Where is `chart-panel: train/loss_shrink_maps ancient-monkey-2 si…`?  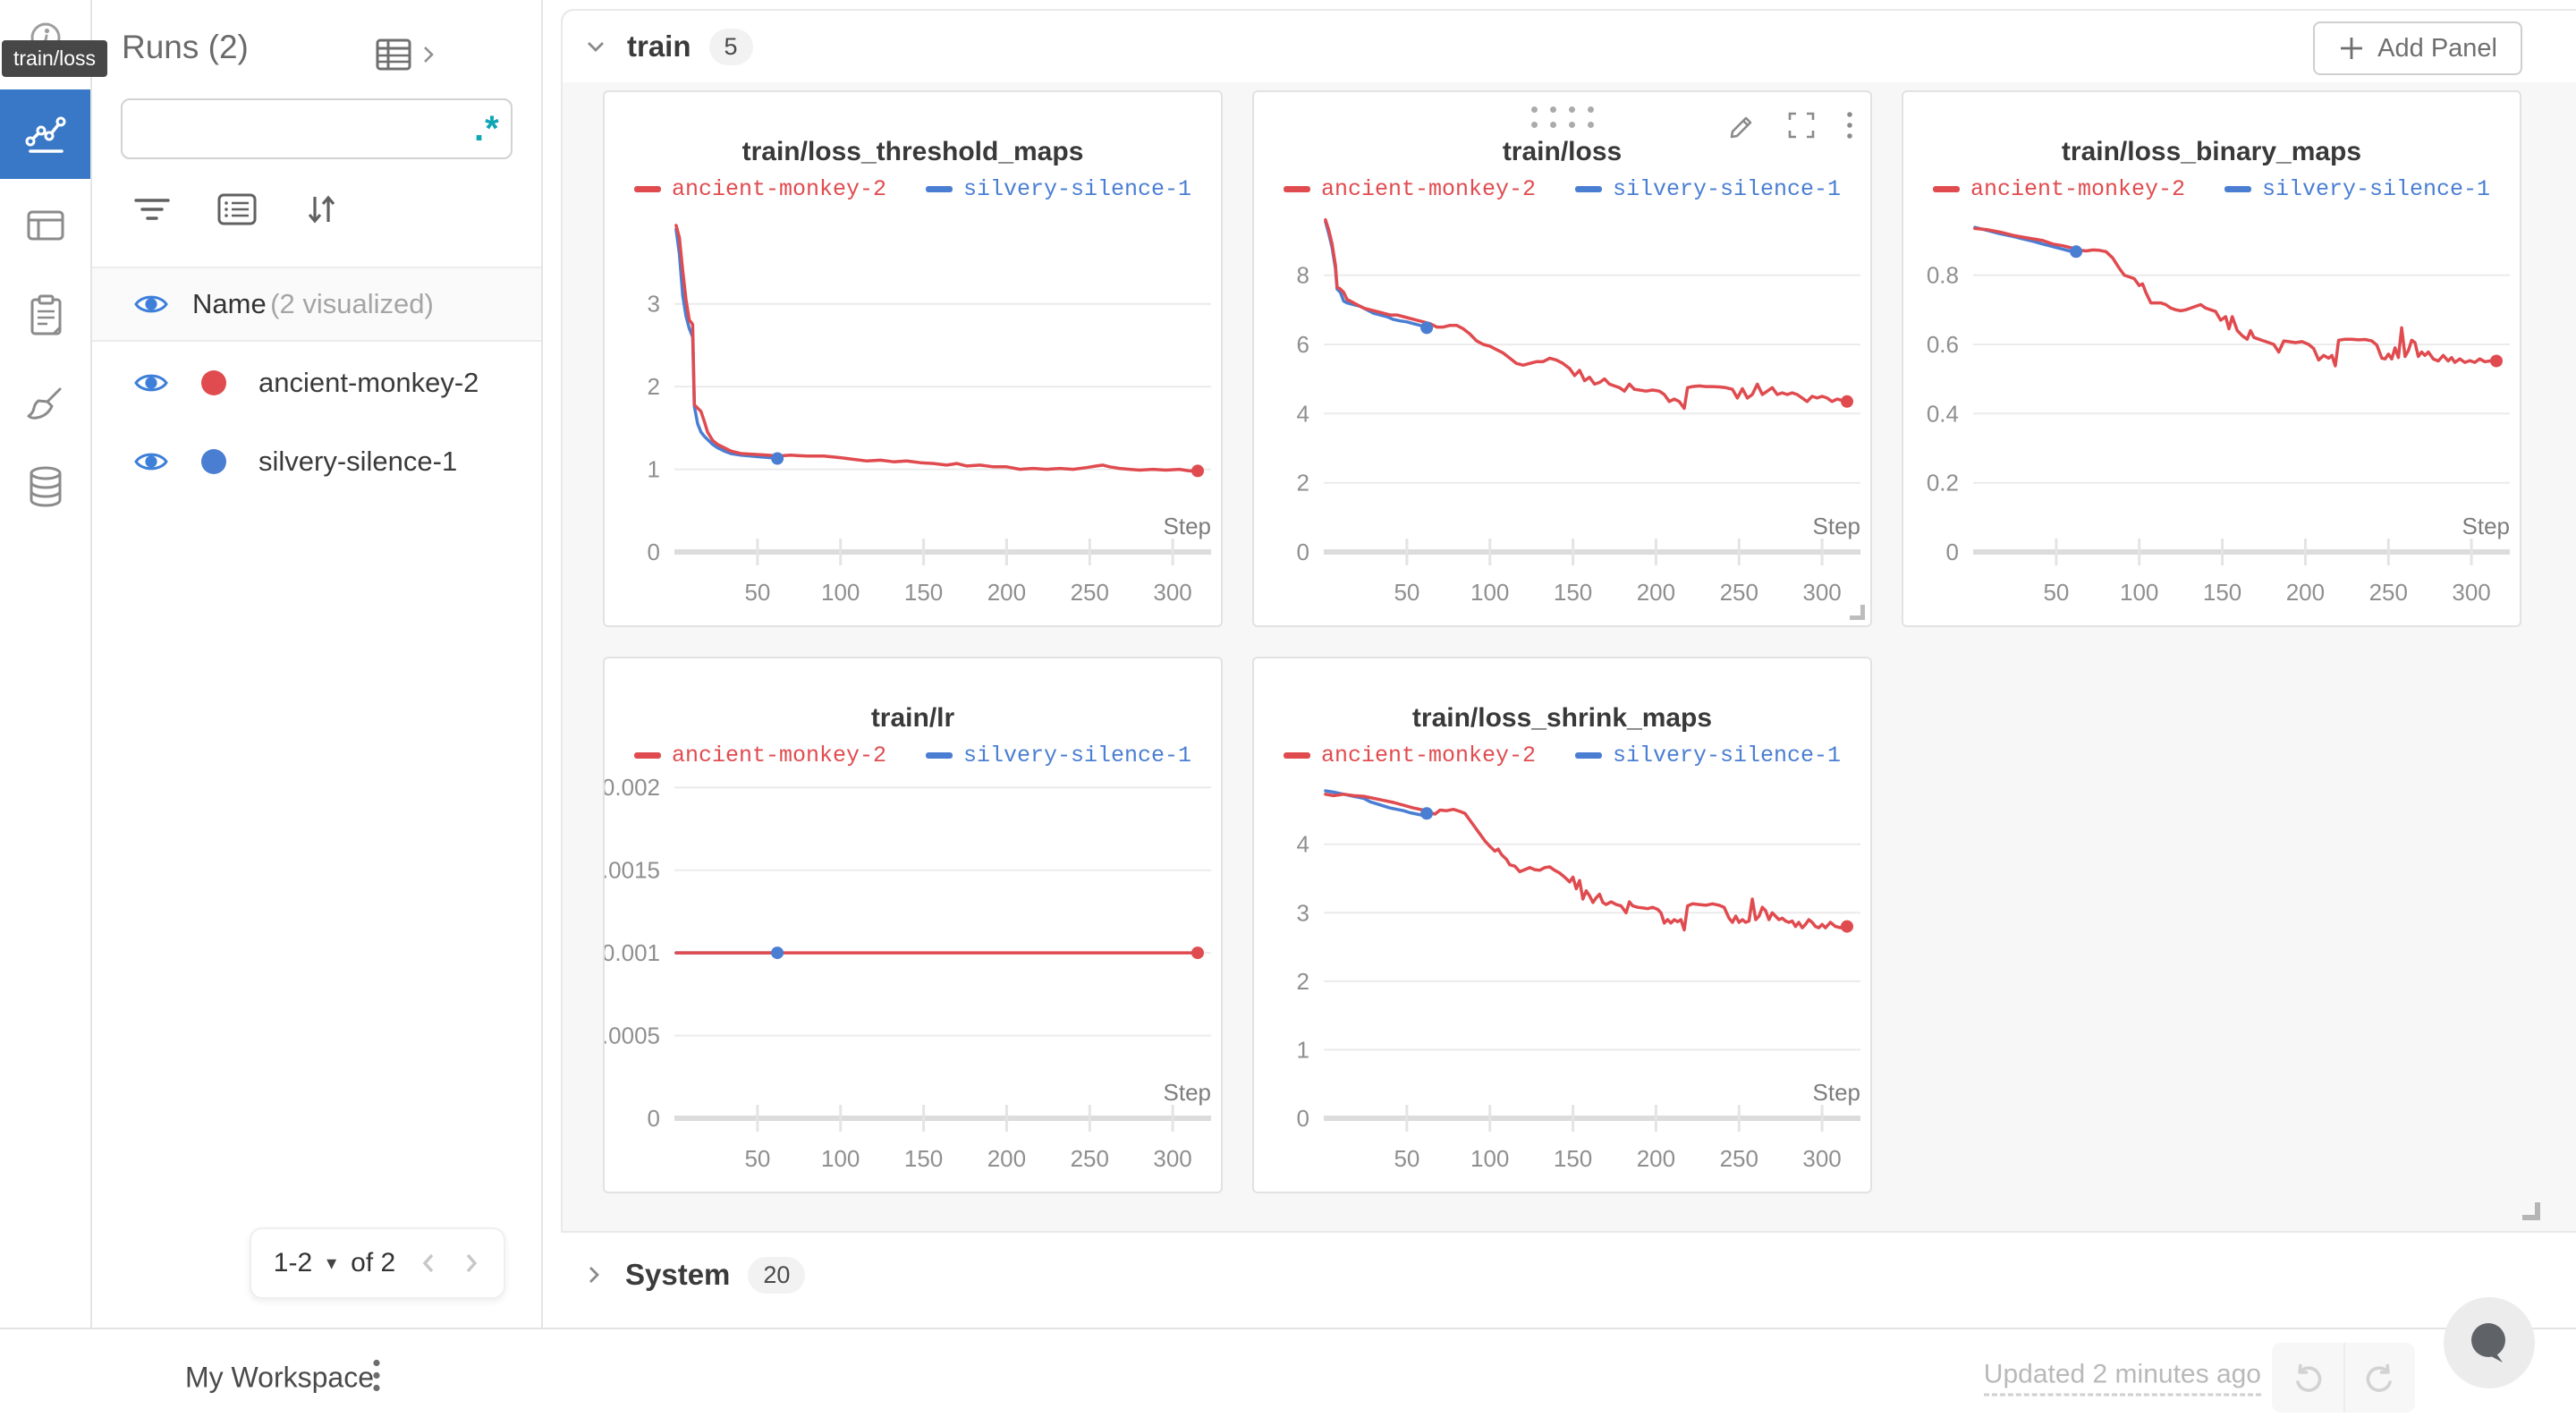
chart-panel: train/loss_shrink_maps ancient-monkey-2 si… is located at coordinates (1562, 925).